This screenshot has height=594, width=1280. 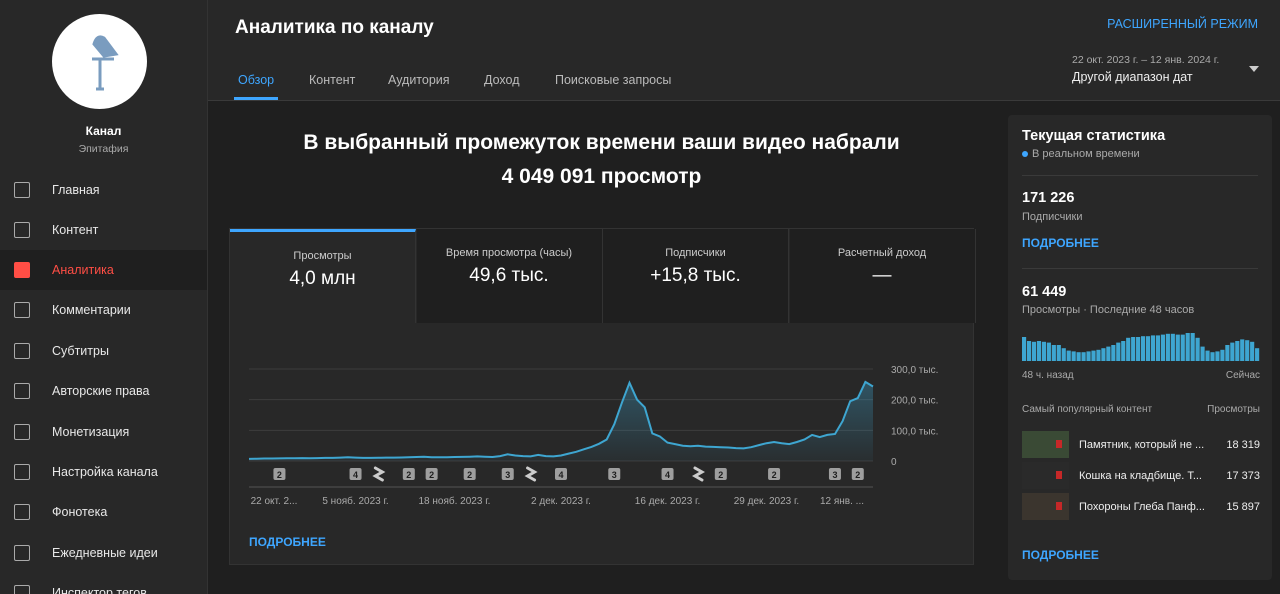 What do you see at coordinates (91, 432) in the screenshot?
I see `nav-label: Монетизация` at bounding box center [91, 432].